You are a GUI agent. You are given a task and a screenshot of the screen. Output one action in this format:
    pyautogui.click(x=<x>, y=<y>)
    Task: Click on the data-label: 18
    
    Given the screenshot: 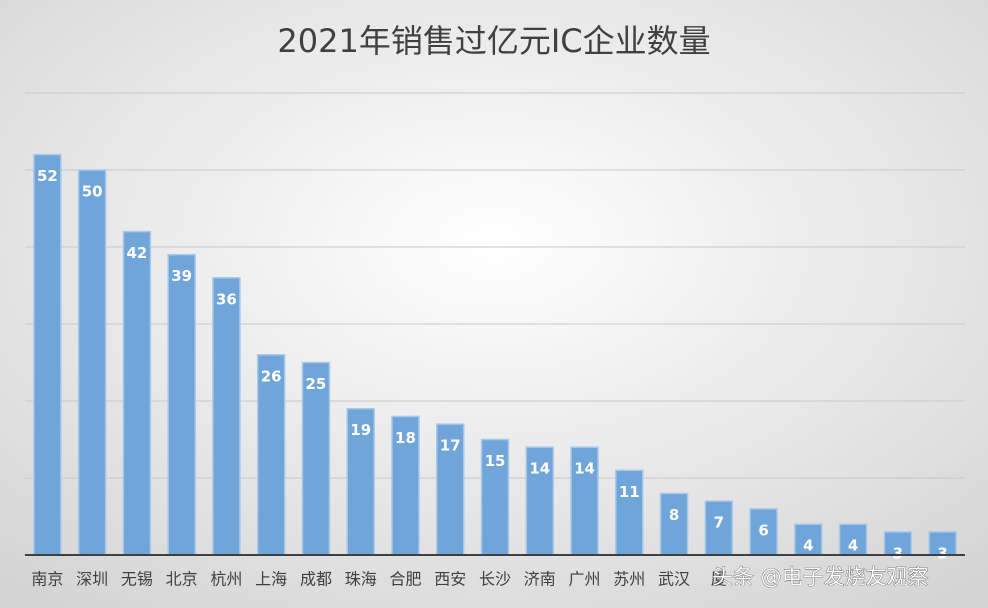 What is the action you would take?
    pyautogui.click(x=405, y=438)
    